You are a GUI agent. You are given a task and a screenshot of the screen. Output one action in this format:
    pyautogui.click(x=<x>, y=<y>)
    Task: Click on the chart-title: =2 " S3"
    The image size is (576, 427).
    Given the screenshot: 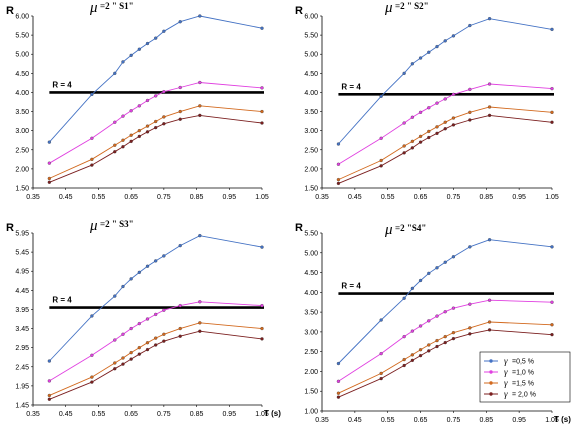 What is the action you would take?
    pyautogui.click(x=117, y=224)
    